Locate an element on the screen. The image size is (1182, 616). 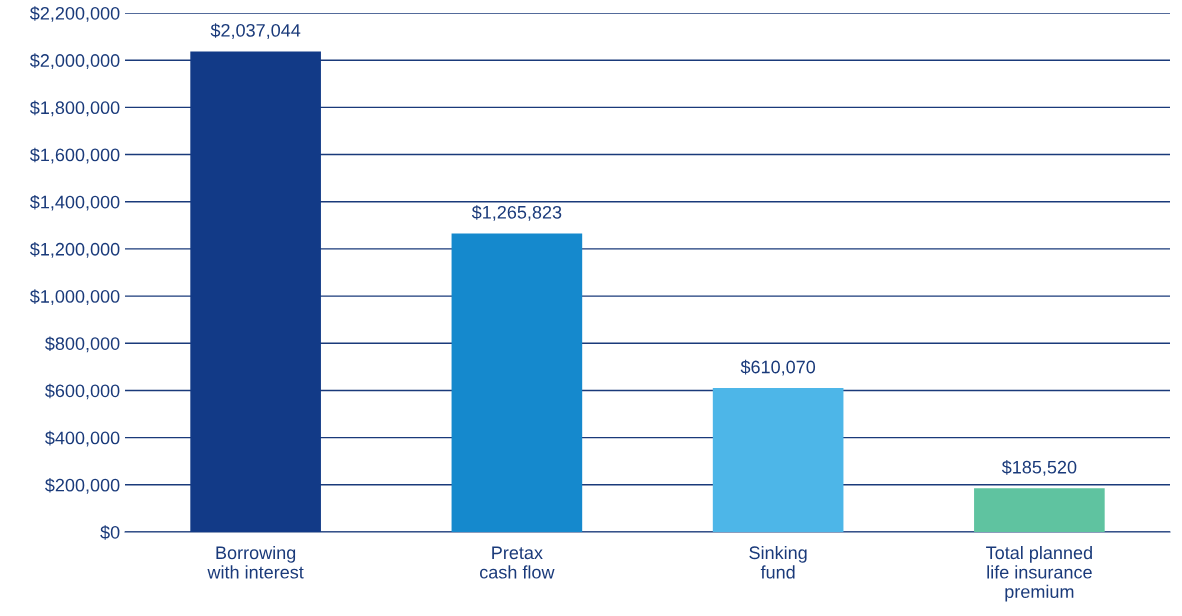
y-tick-label: $1,800,000 is located at coordinates (74, 108).